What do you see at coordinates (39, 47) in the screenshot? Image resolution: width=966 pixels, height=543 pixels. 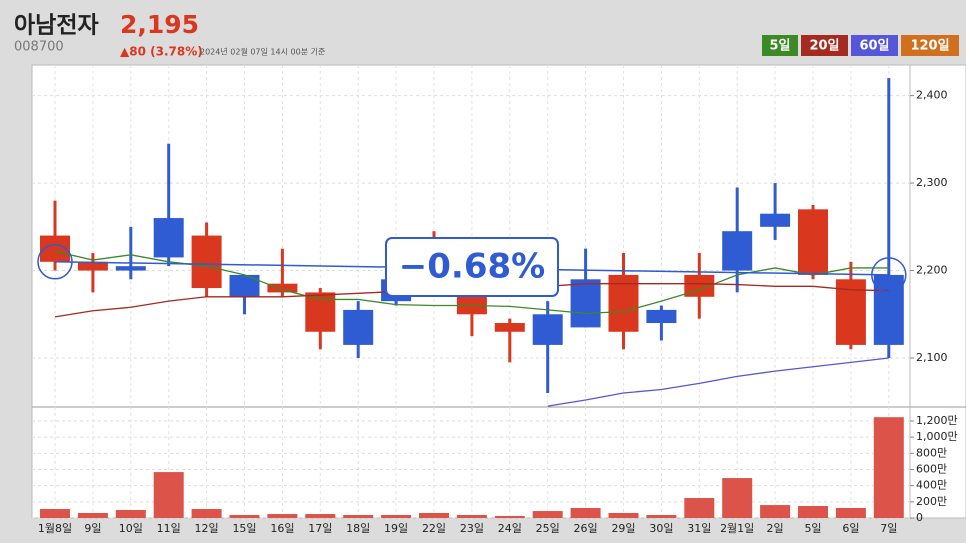 I see `stock-code: 008700` at bounding box center [39, 47].